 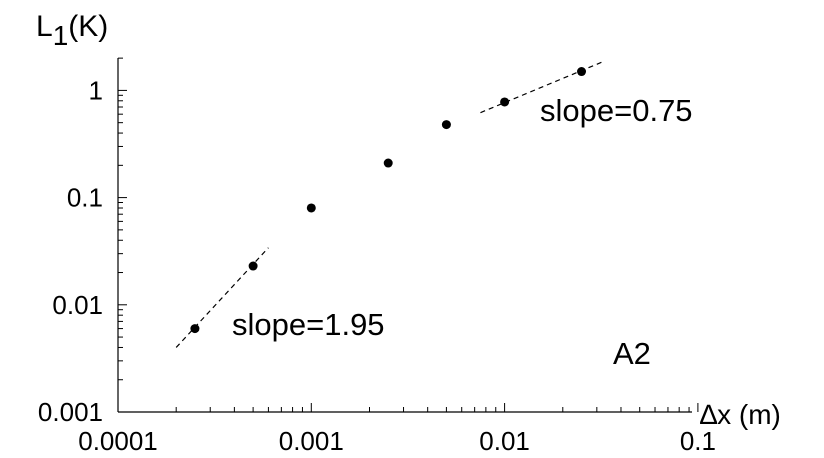 I want to click on slope-annotation-lower: slope=1.95, so click(x=308, y=324).